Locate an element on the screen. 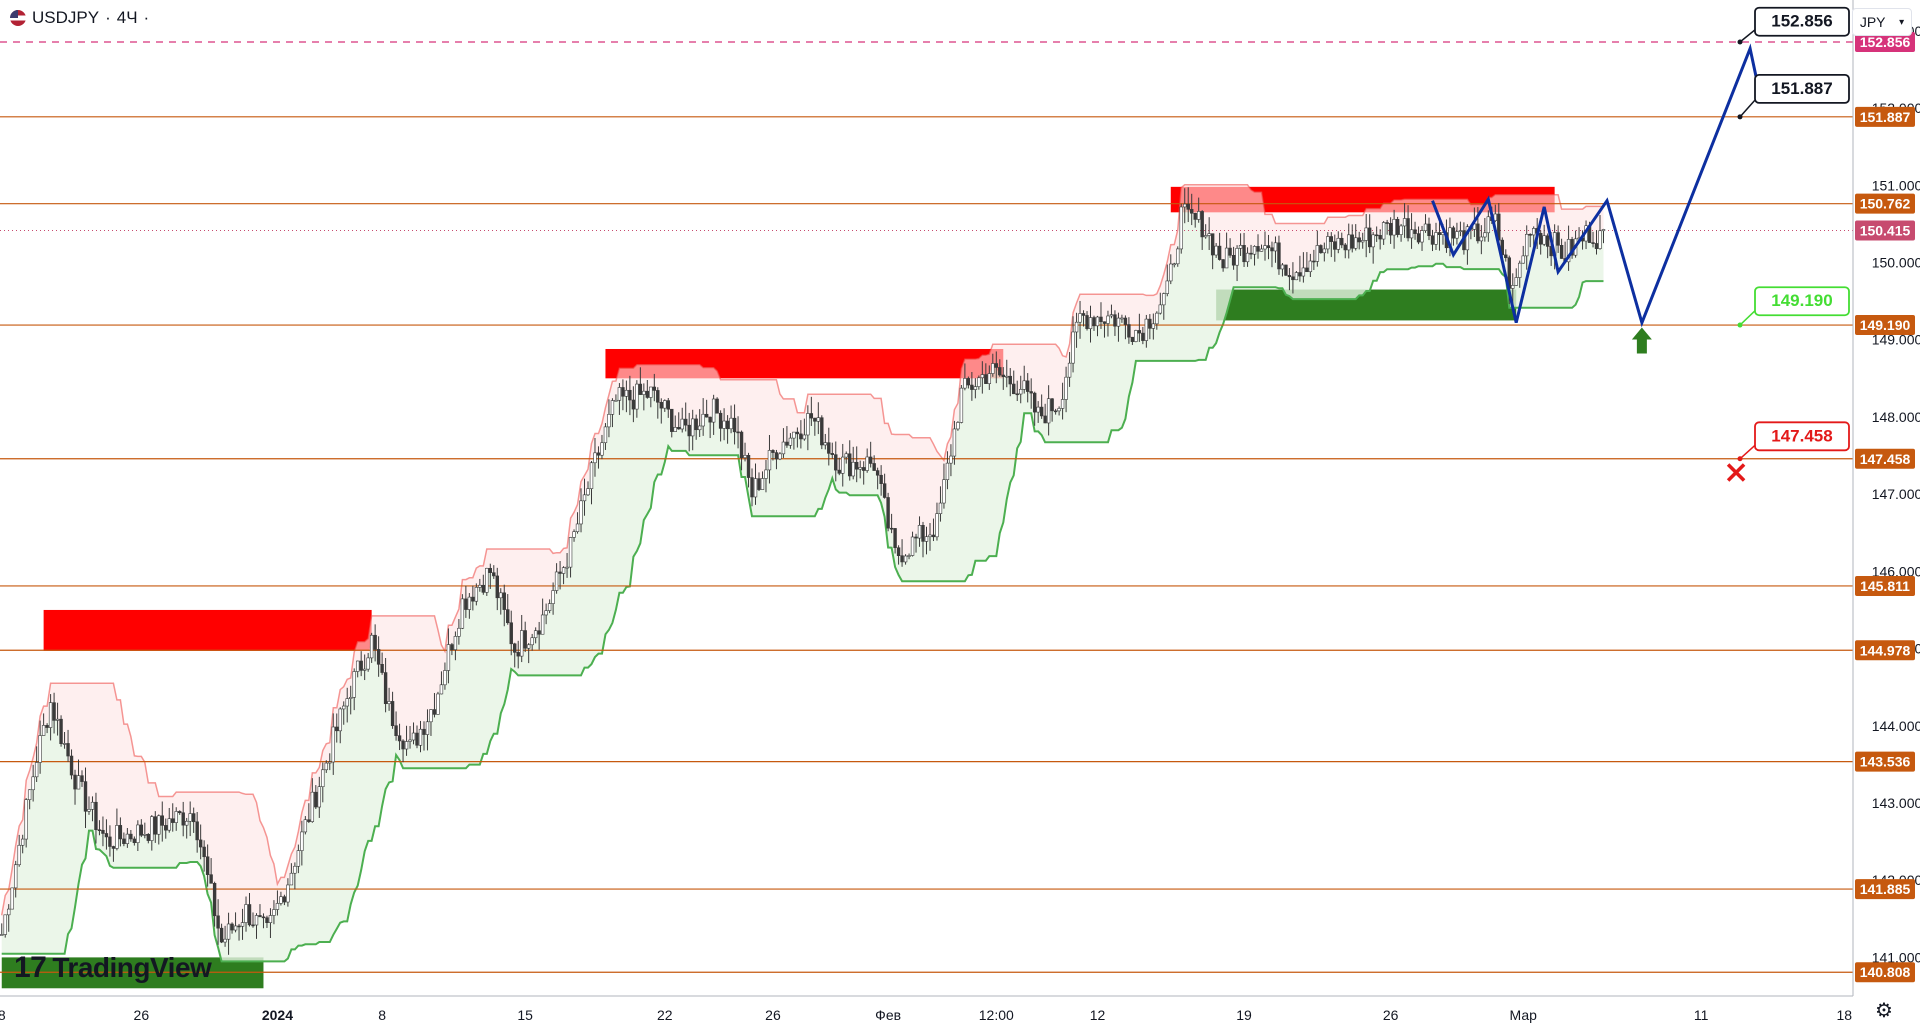  currency-selector: JPY ▾ is located at coordinates (1882, 22).